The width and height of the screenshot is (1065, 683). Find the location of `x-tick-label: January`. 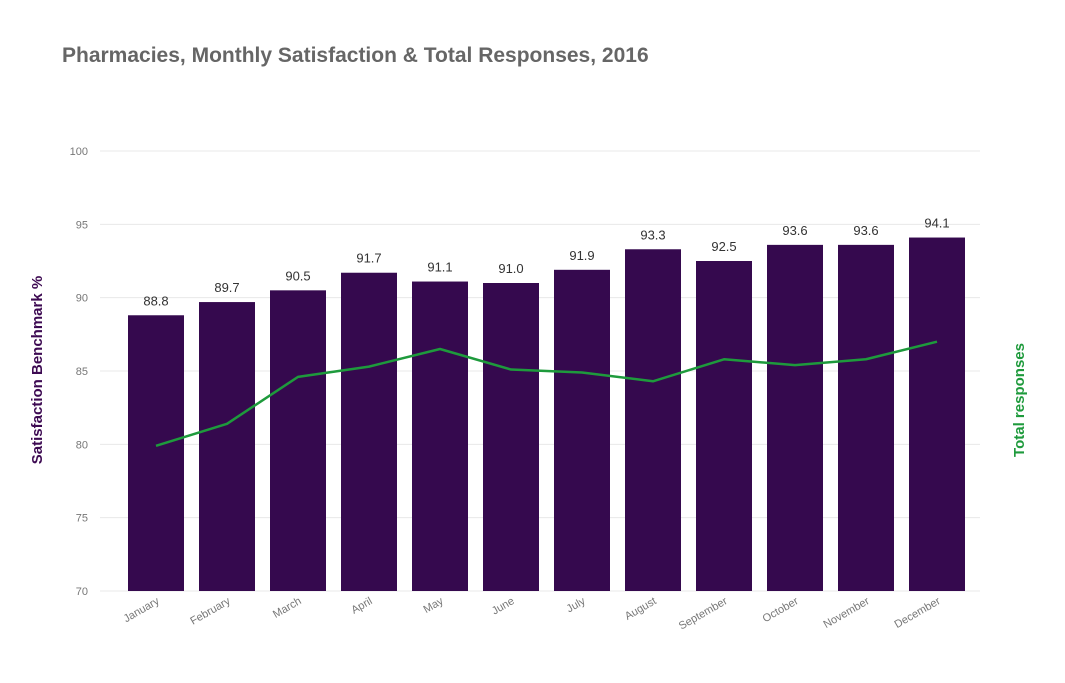

x-tick-label: January is located at coordinates (142, 610).